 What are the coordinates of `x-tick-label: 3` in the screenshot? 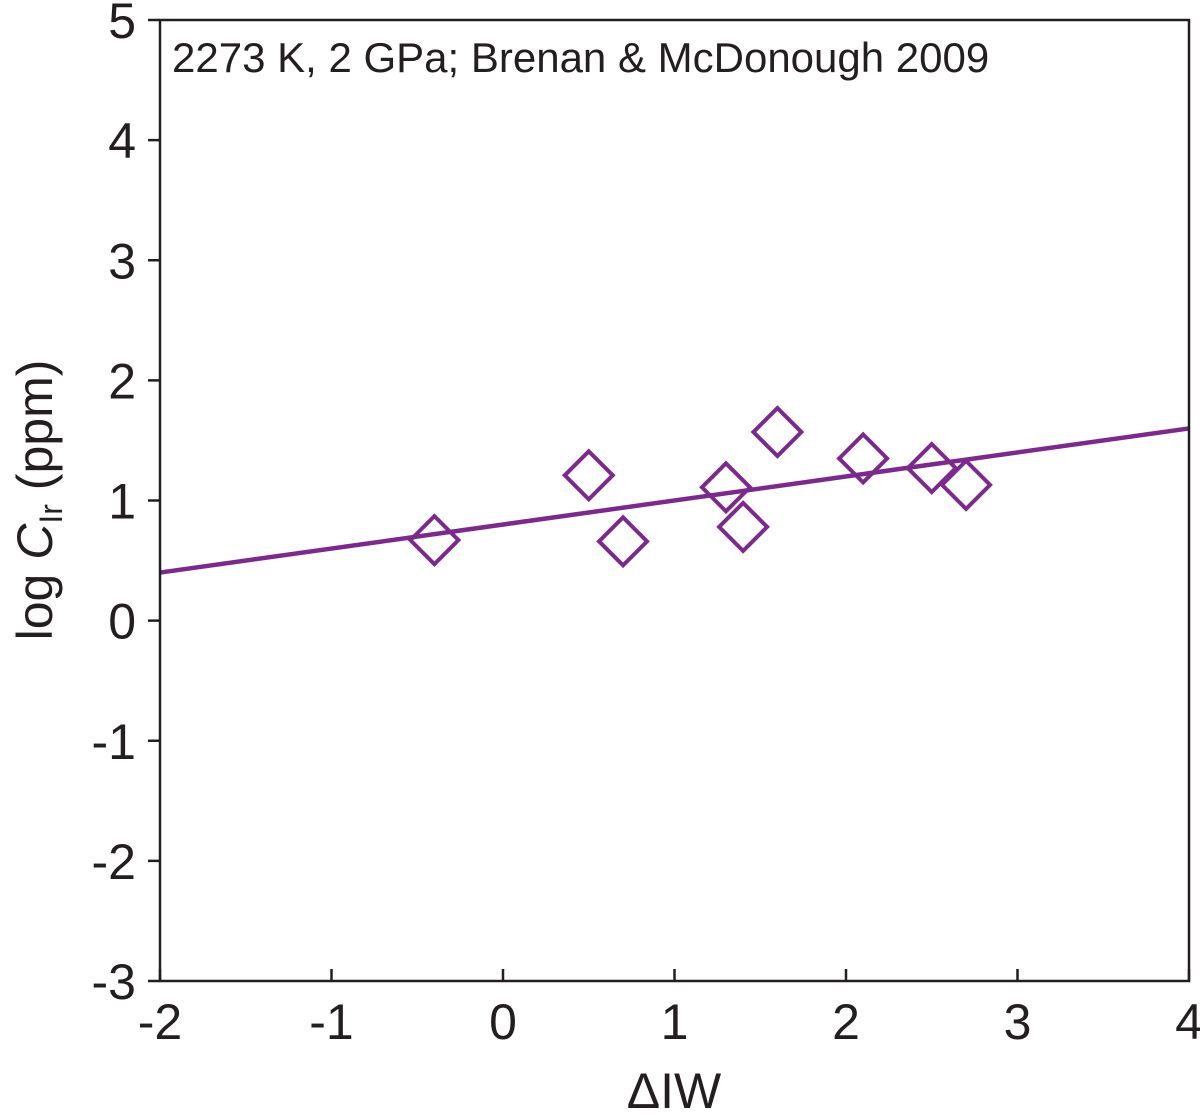 It's located at (1018, 1022).